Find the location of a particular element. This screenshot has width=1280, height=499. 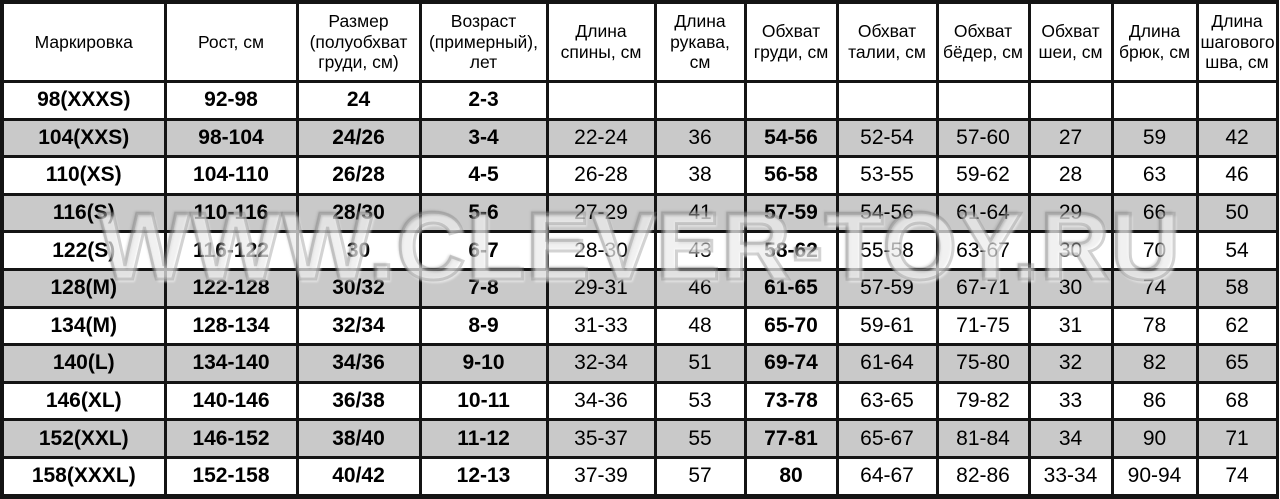

table-cell: 92-98 is located at coordinates (231, 100).